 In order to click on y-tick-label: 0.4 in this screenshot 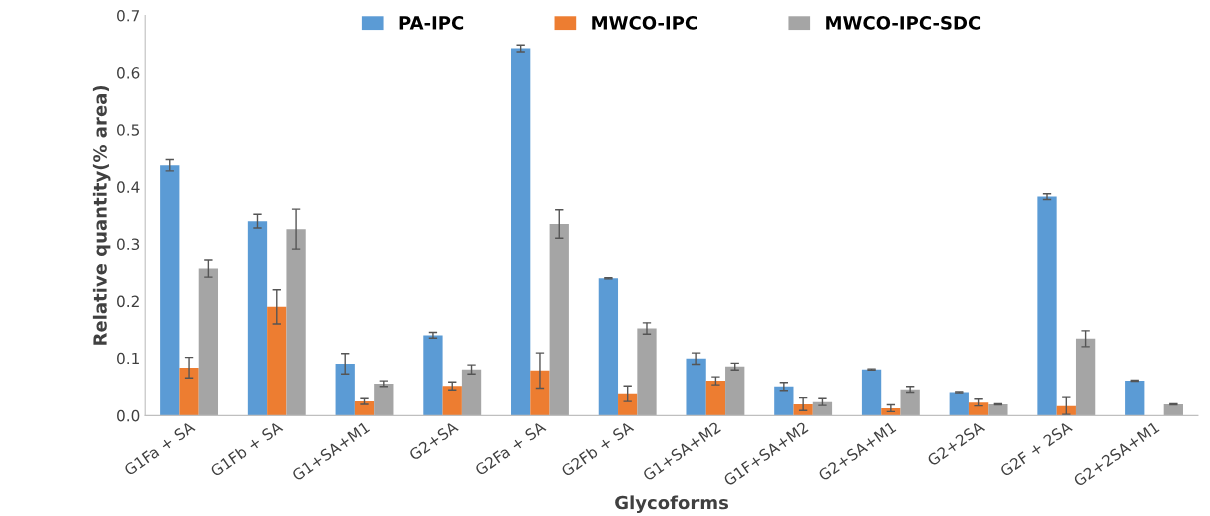, I will do `click(128, 187)`.